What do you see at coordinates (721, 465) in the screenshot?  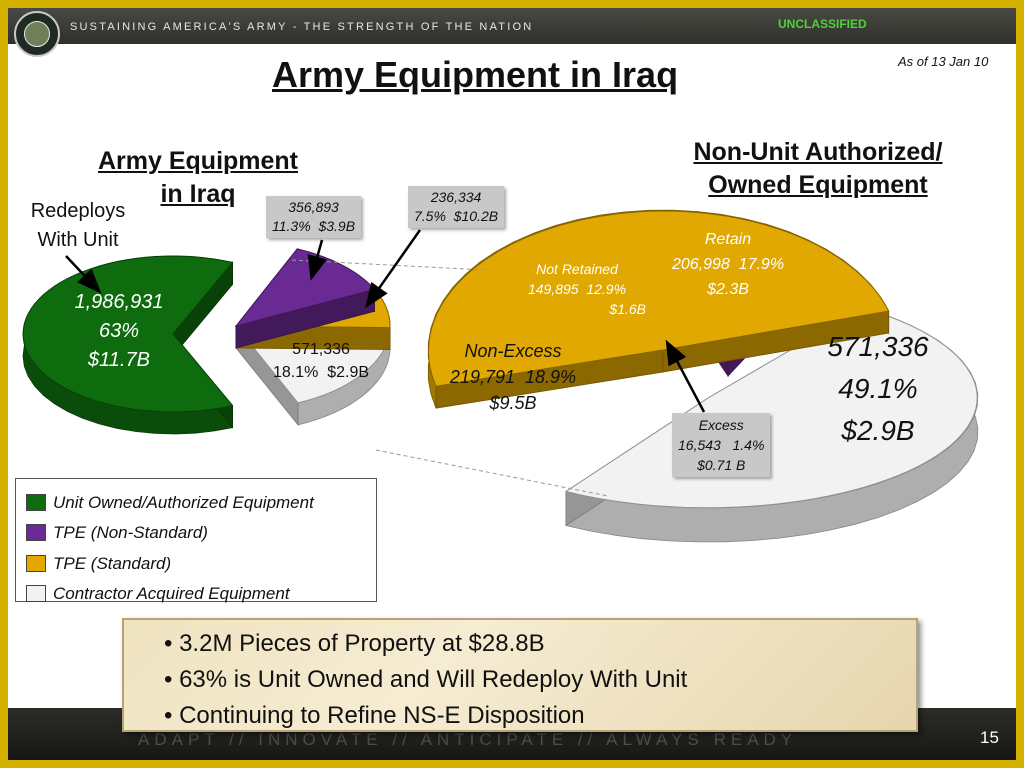 I see `slice-label-excess-value: $0.71 B` at bounding box center [721, 465].